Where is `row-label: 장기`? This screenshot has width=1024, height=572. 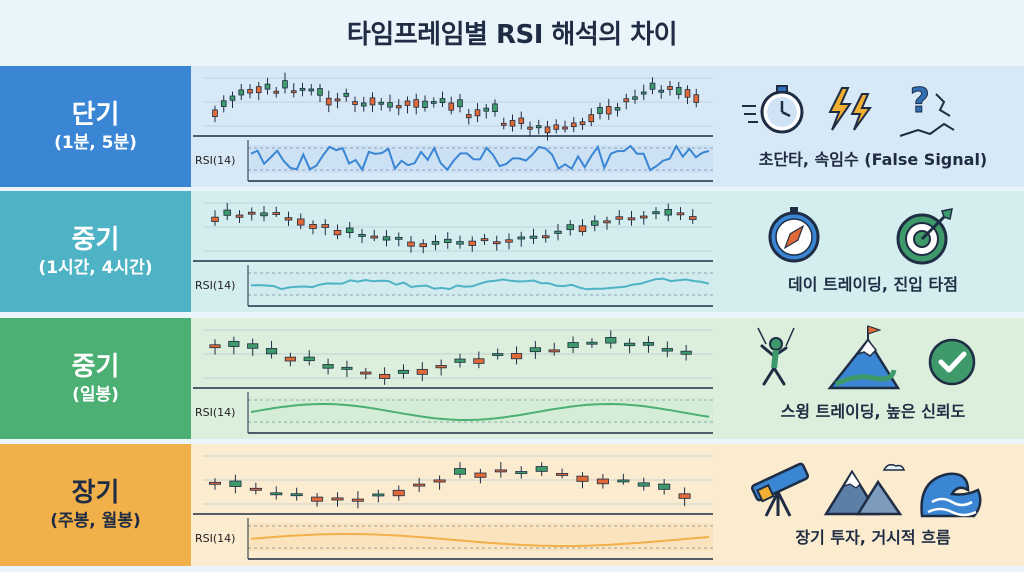
row-label: 장기 is located at coordinates (95, 493).